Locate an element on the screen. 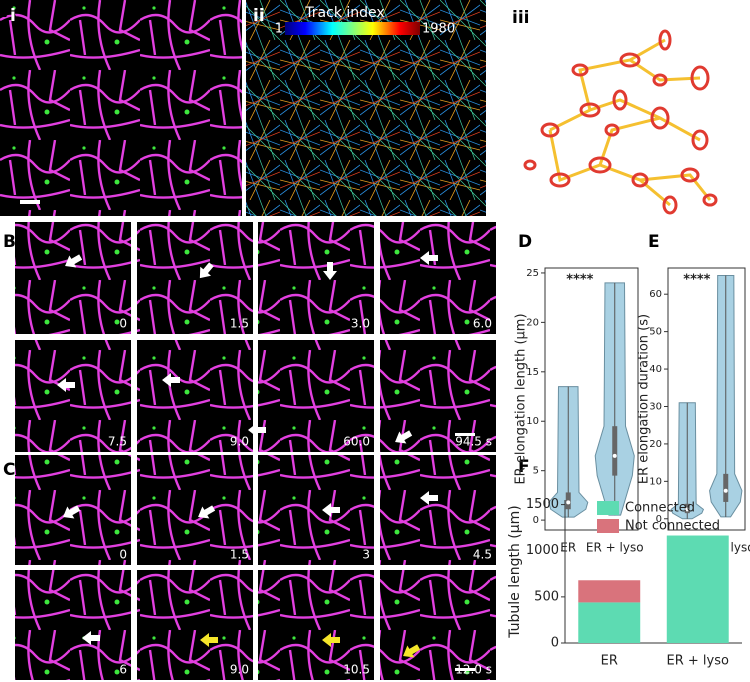 Image resolution: width=750 pixels, height=682 pixels. y-tick-label: 40 is located at coordinates (655, 369).